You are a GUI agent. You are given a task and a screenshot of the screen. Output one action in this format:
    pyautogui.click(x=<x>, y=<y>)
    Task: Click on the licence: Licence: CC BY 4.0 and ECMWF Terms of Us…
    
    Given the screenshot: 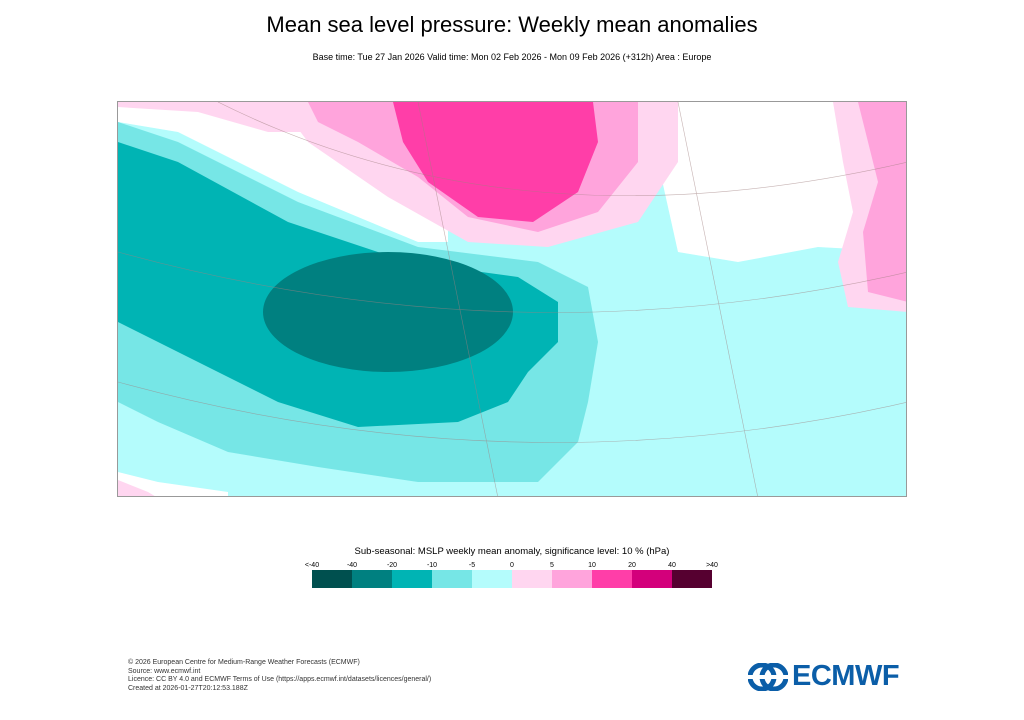 What is the action you would take?
    pyautogui.click(x=280, y=679)
    